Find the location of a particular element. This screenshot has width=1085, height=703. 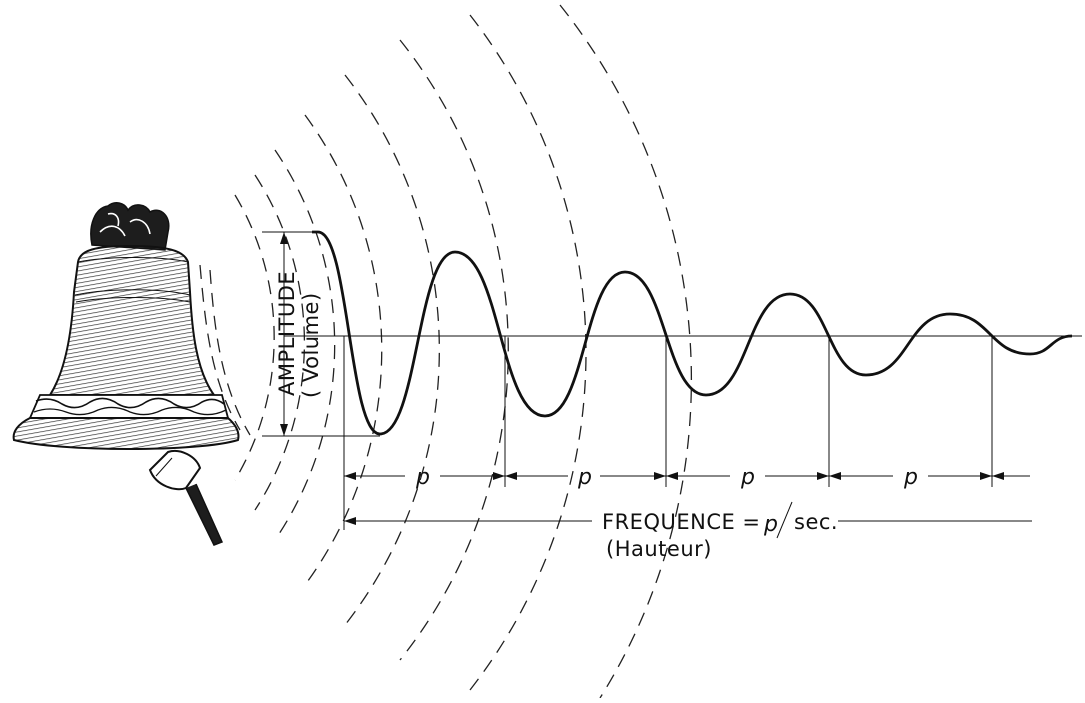

period-label-4: p is located at coordinates (910, 477).